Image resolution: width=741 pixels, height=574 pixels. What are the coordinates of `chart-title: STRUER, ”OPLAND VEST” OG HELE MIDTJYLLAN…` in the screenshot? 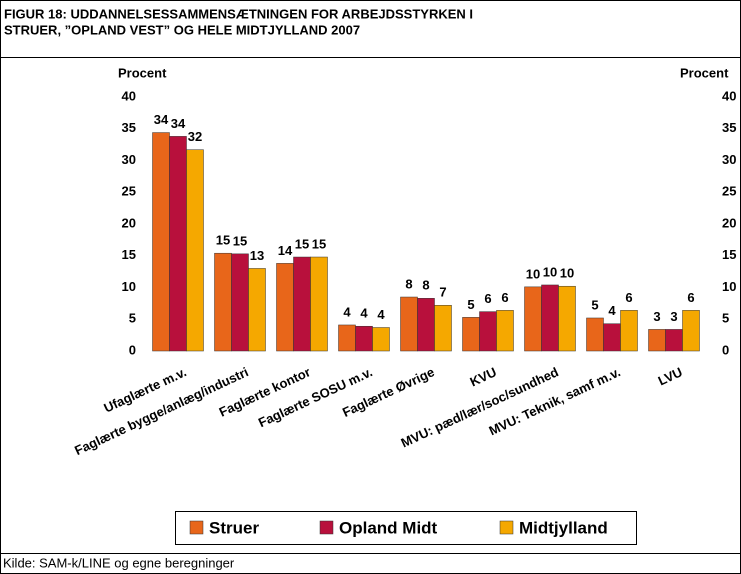 It's located at (182, 29).